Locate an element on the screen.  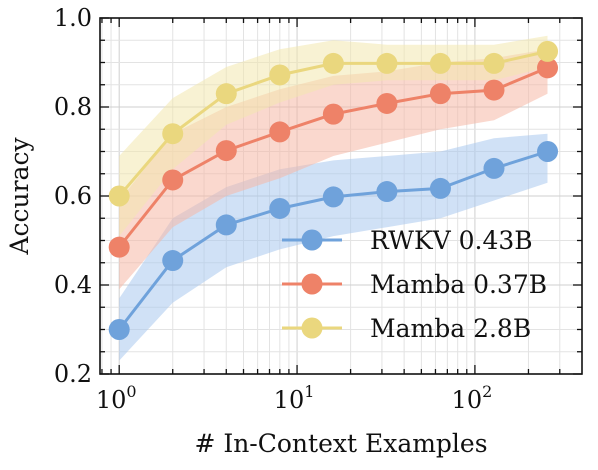
y-tick-label: 0.6 is located at coordinates (73, 196).